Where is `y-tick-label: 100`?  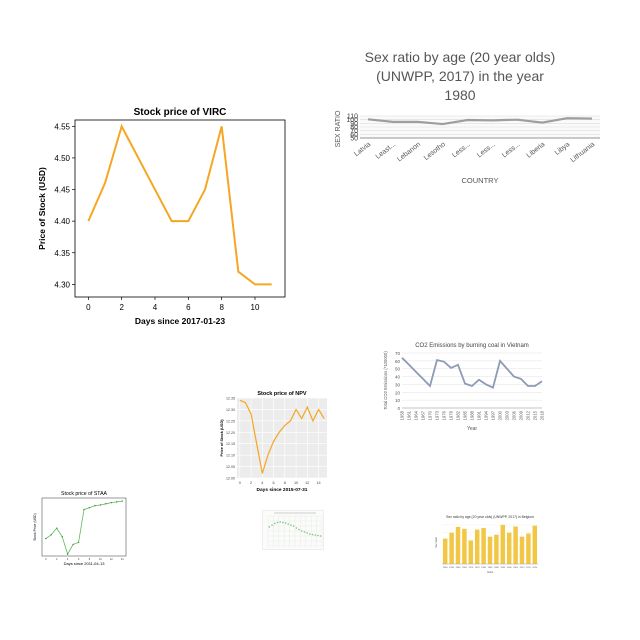 y-tick-label: 100 is located at coordinates (352, 120).